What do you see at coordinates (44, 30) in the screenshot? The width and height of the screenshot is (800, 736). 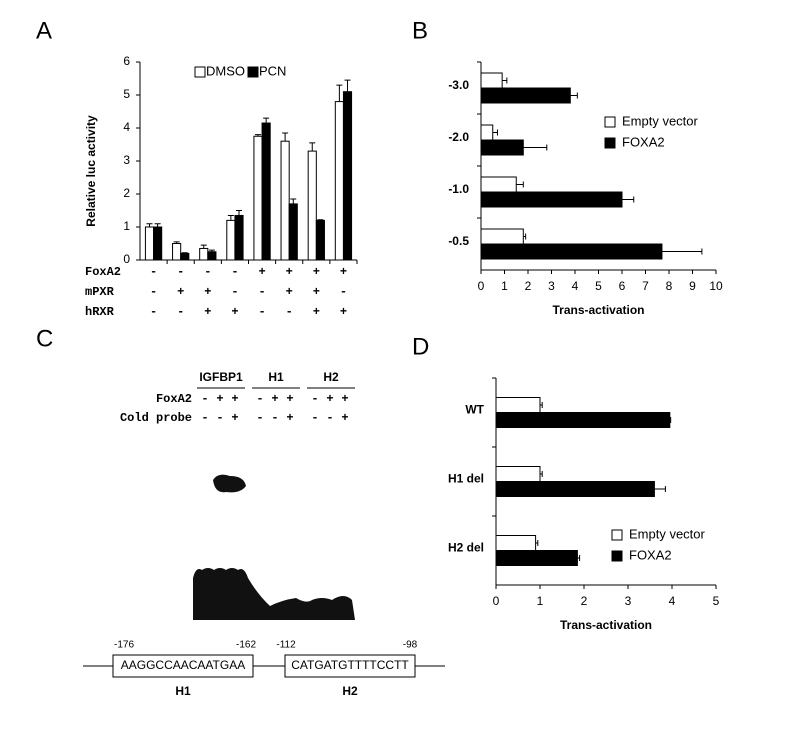 I see `panel-label: A` at bounding box center [44, 30].